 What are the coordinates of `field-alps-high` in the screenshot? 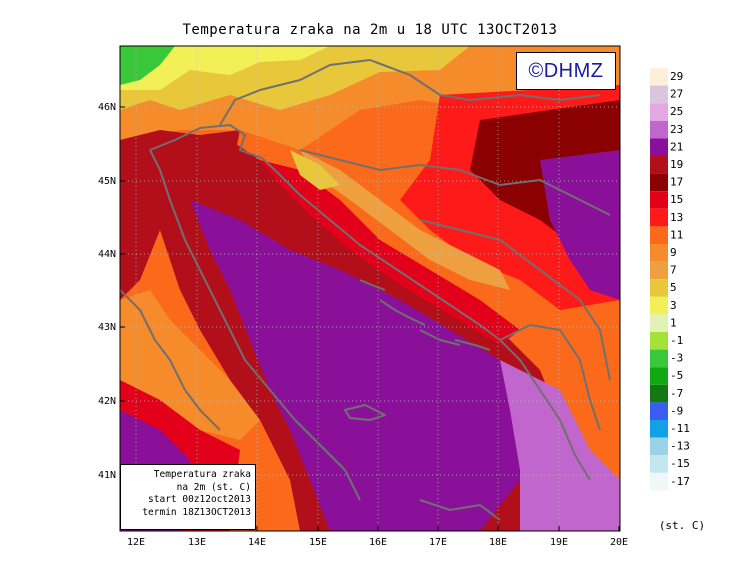 It's located at (225, 68).